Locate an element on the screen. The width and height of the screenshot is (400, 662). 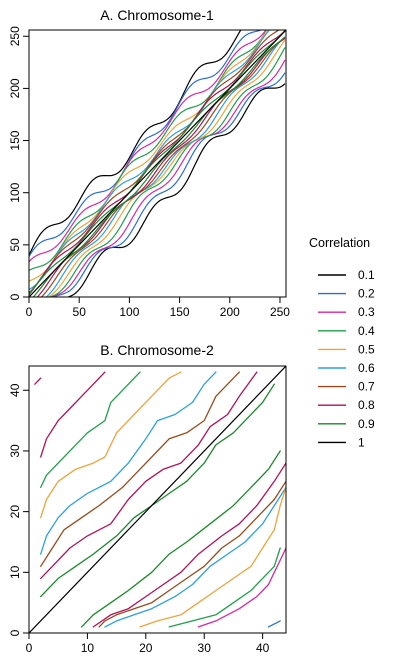
x-tick-label: 150 is located at coordinates (180, 312).